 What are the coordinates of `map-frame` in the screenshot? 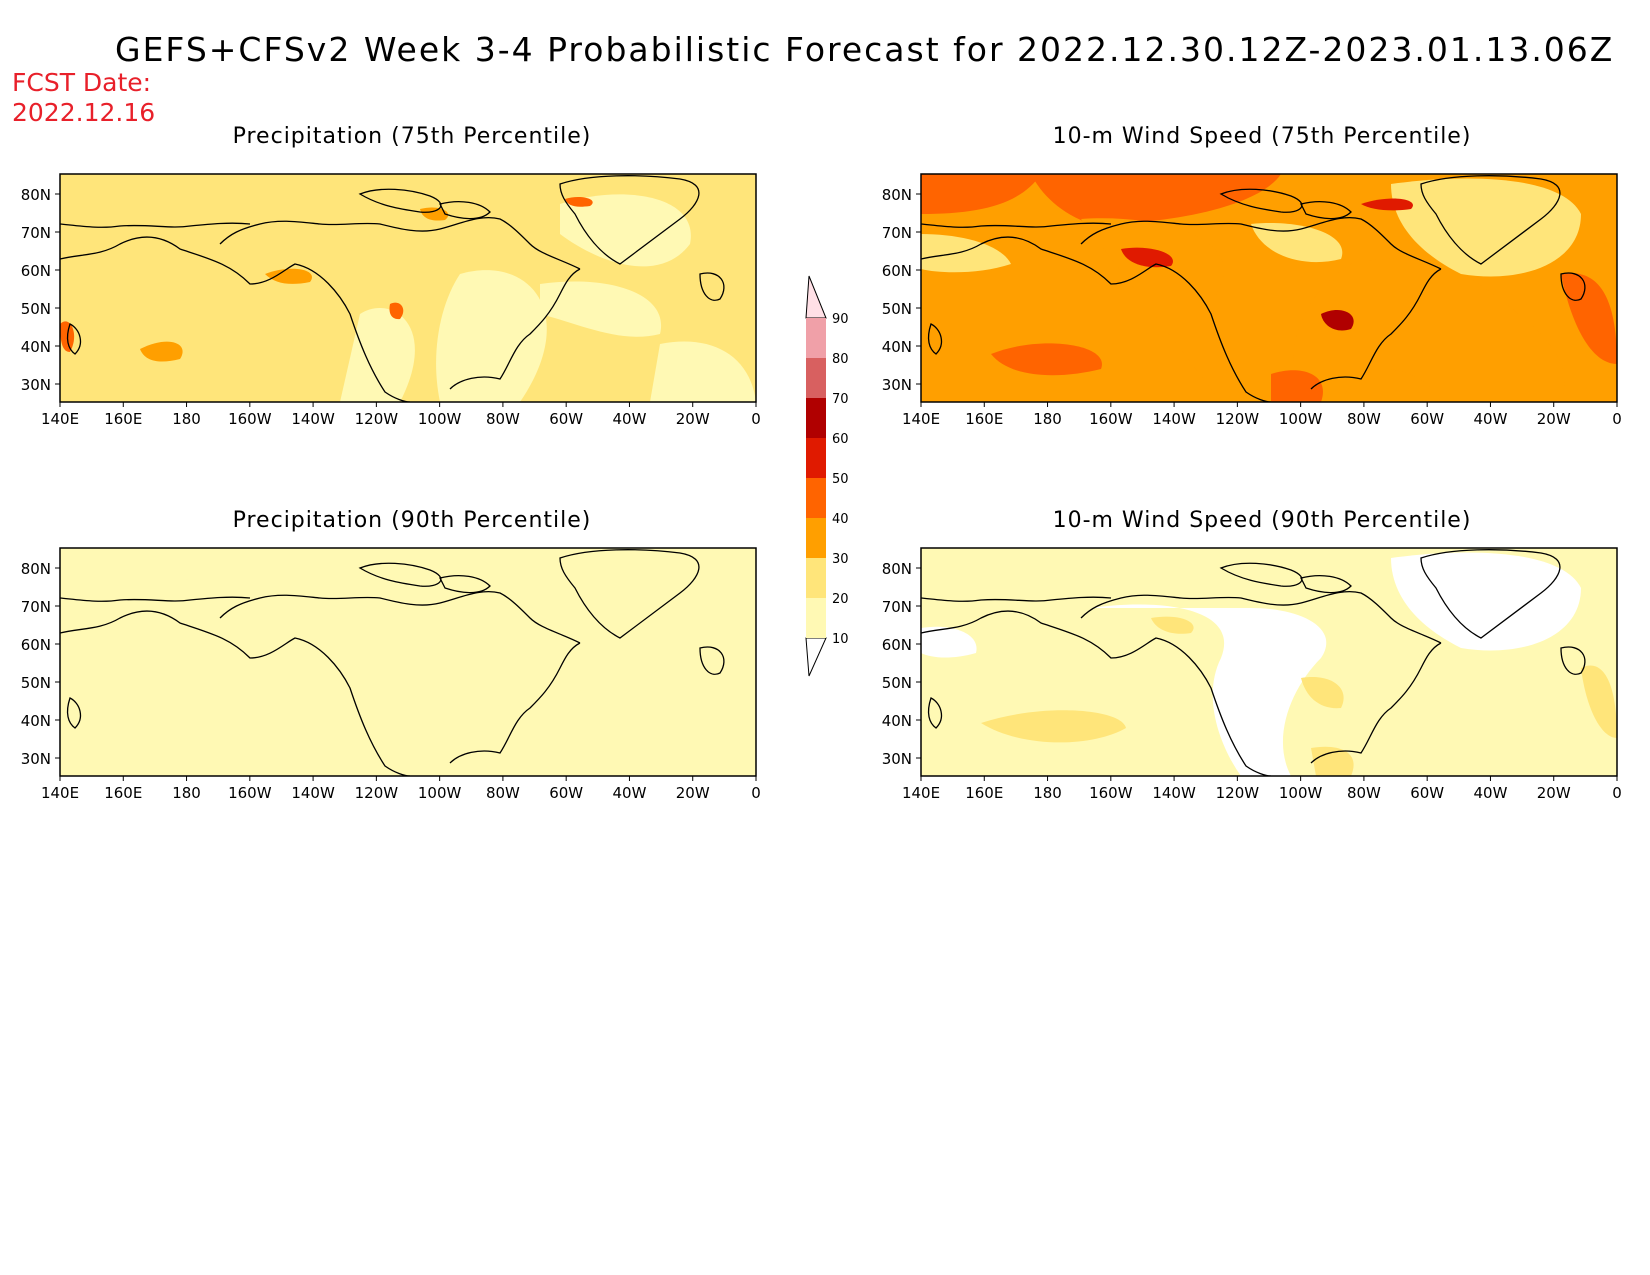 It's located at (408, 662).